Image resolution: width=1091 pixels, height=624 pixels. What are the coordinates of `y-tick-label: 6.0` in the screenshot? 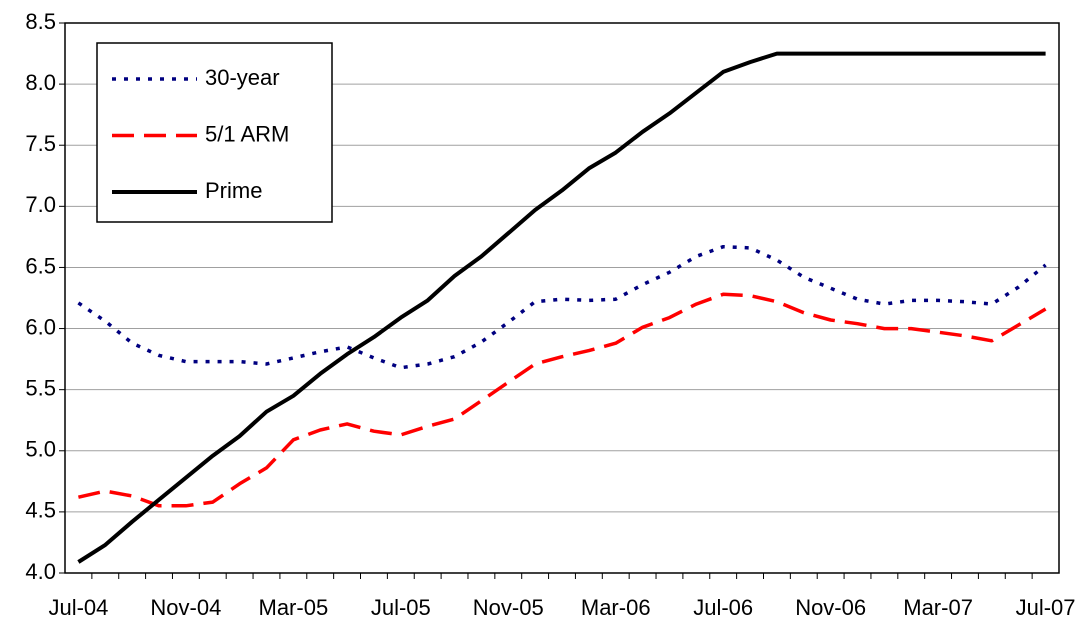 It's located at (40, 326).